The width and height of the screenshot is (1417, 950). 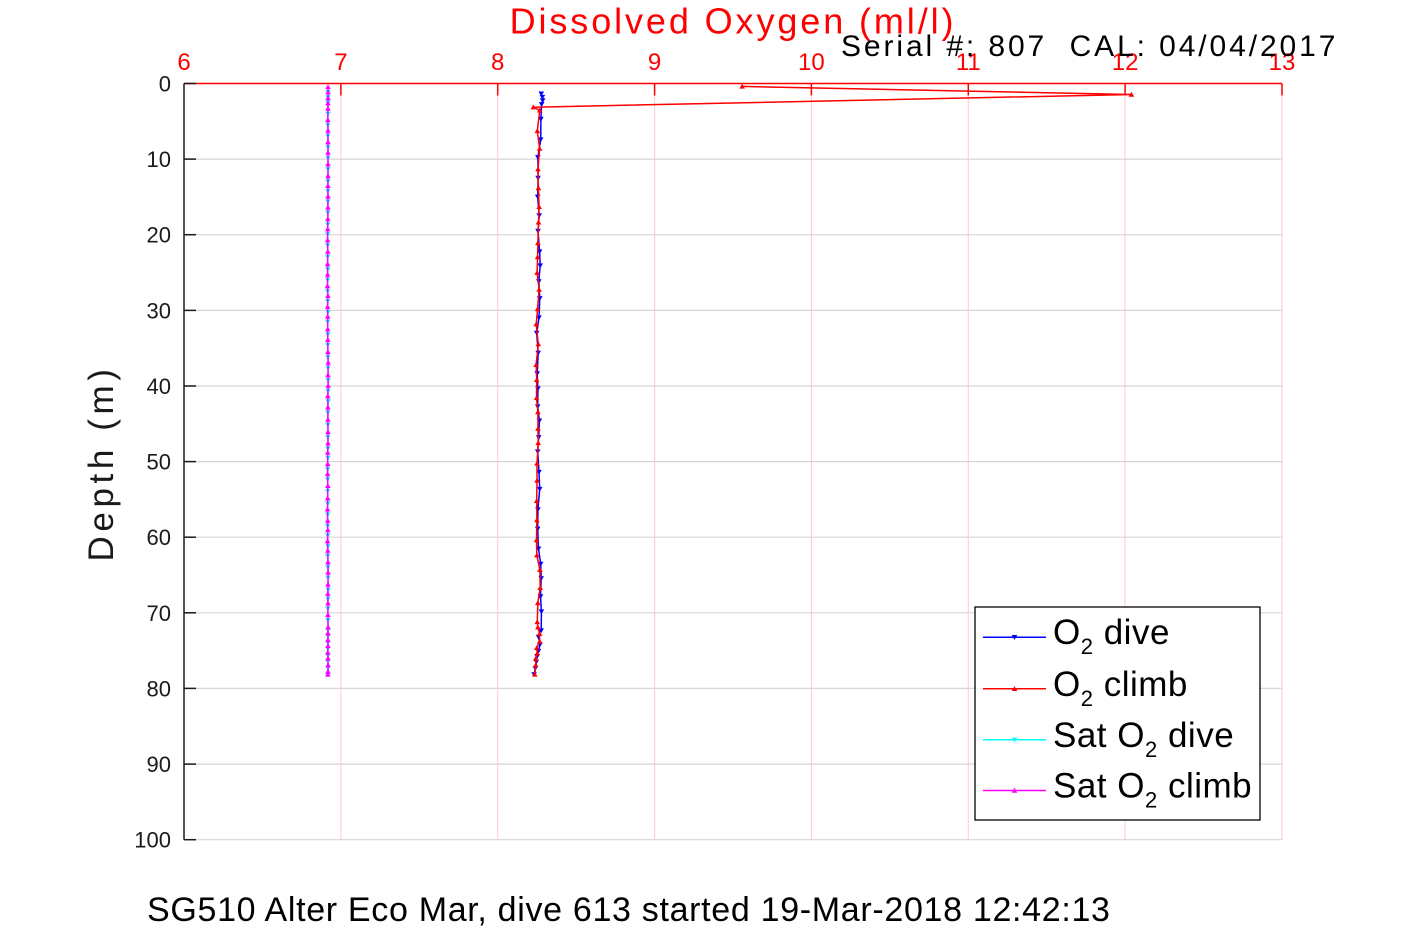 I want to click on svg-text: 9, so click(x=654, y=62).